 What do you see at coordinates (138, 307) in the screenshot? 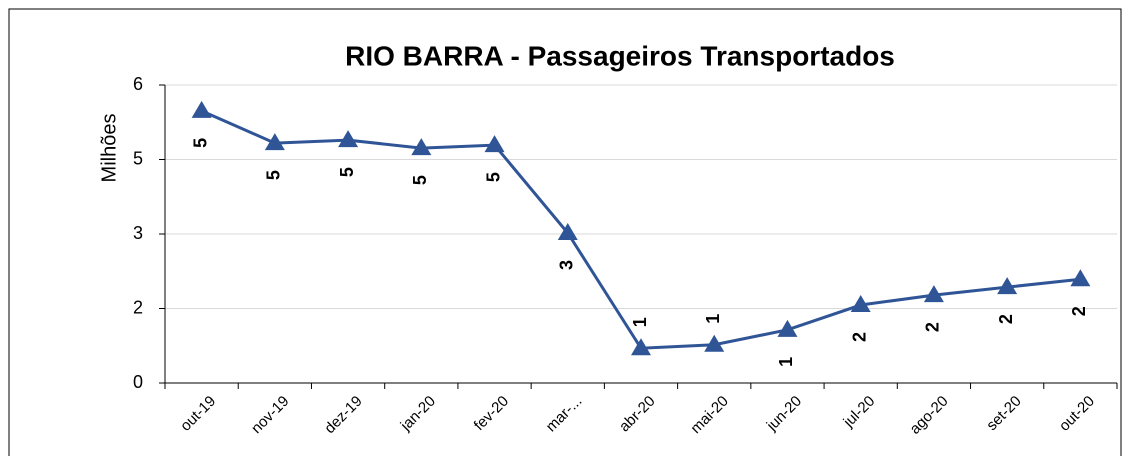
I see `y-tick-label: 2` at bounding box center [138, 307].